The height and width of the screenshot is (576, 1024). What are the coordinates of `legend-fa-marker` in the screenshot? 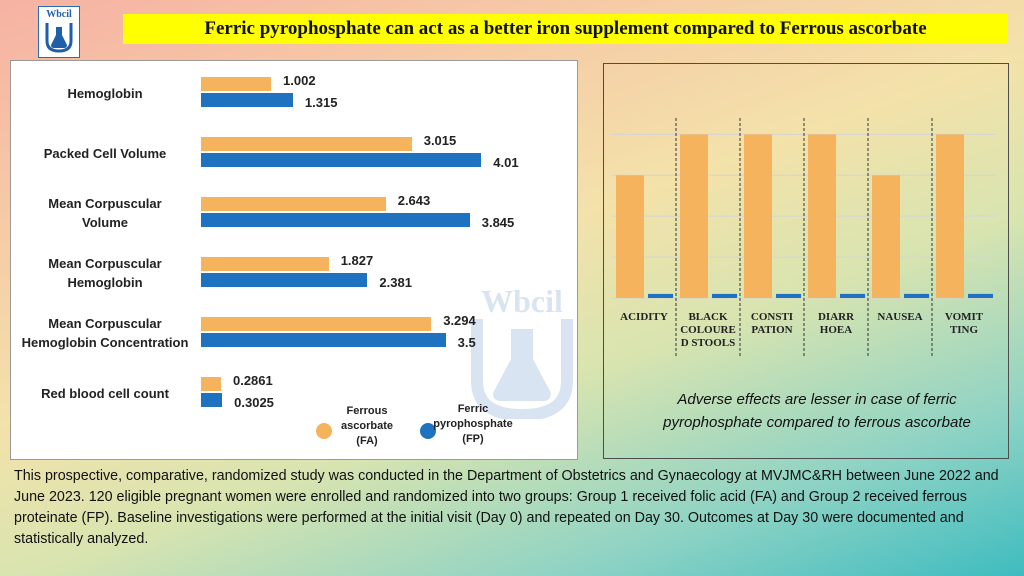 It's located at (324, 431).